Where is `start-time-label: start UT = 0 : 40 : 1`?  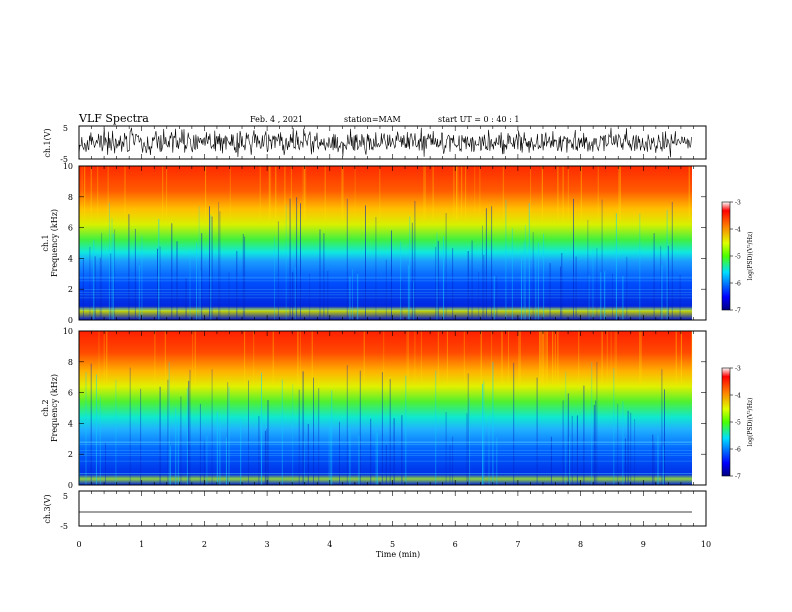 start-time-label: start UT = 0 : 40 : 1 is located at coordinates (478, 119).